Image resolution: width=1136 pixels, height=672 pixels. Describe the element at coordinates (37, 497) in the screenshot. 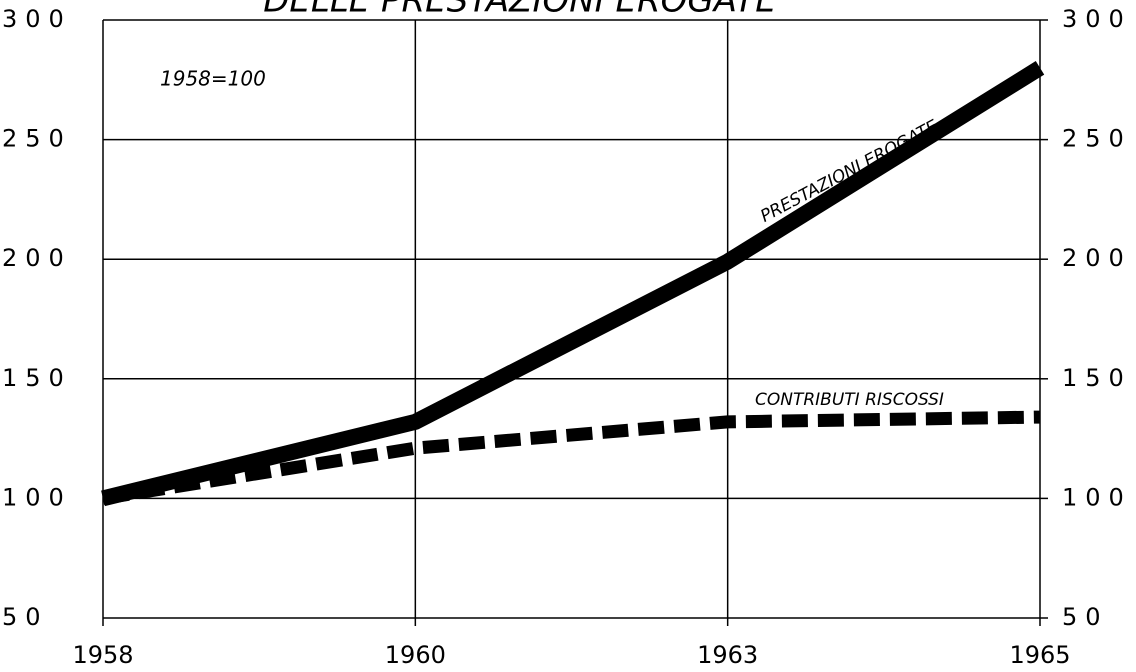

I see `y-tick-label: 100` at that location.